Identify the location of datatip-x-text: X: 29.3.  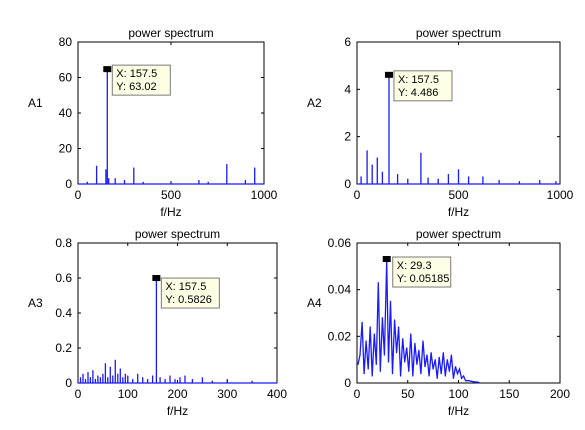
(414, 266).